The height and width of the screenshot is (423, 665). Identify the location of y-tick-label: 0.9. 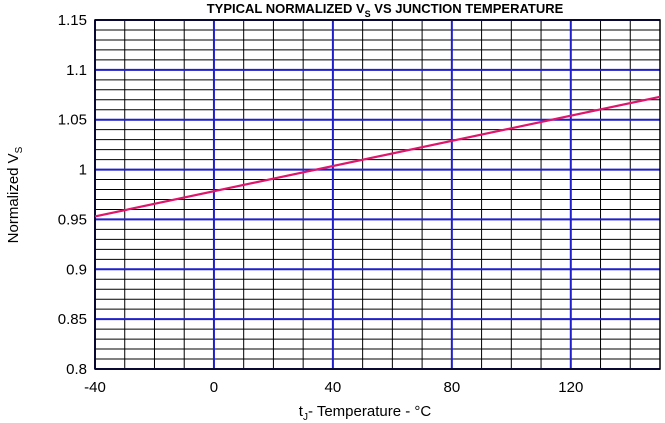
(76, 269).